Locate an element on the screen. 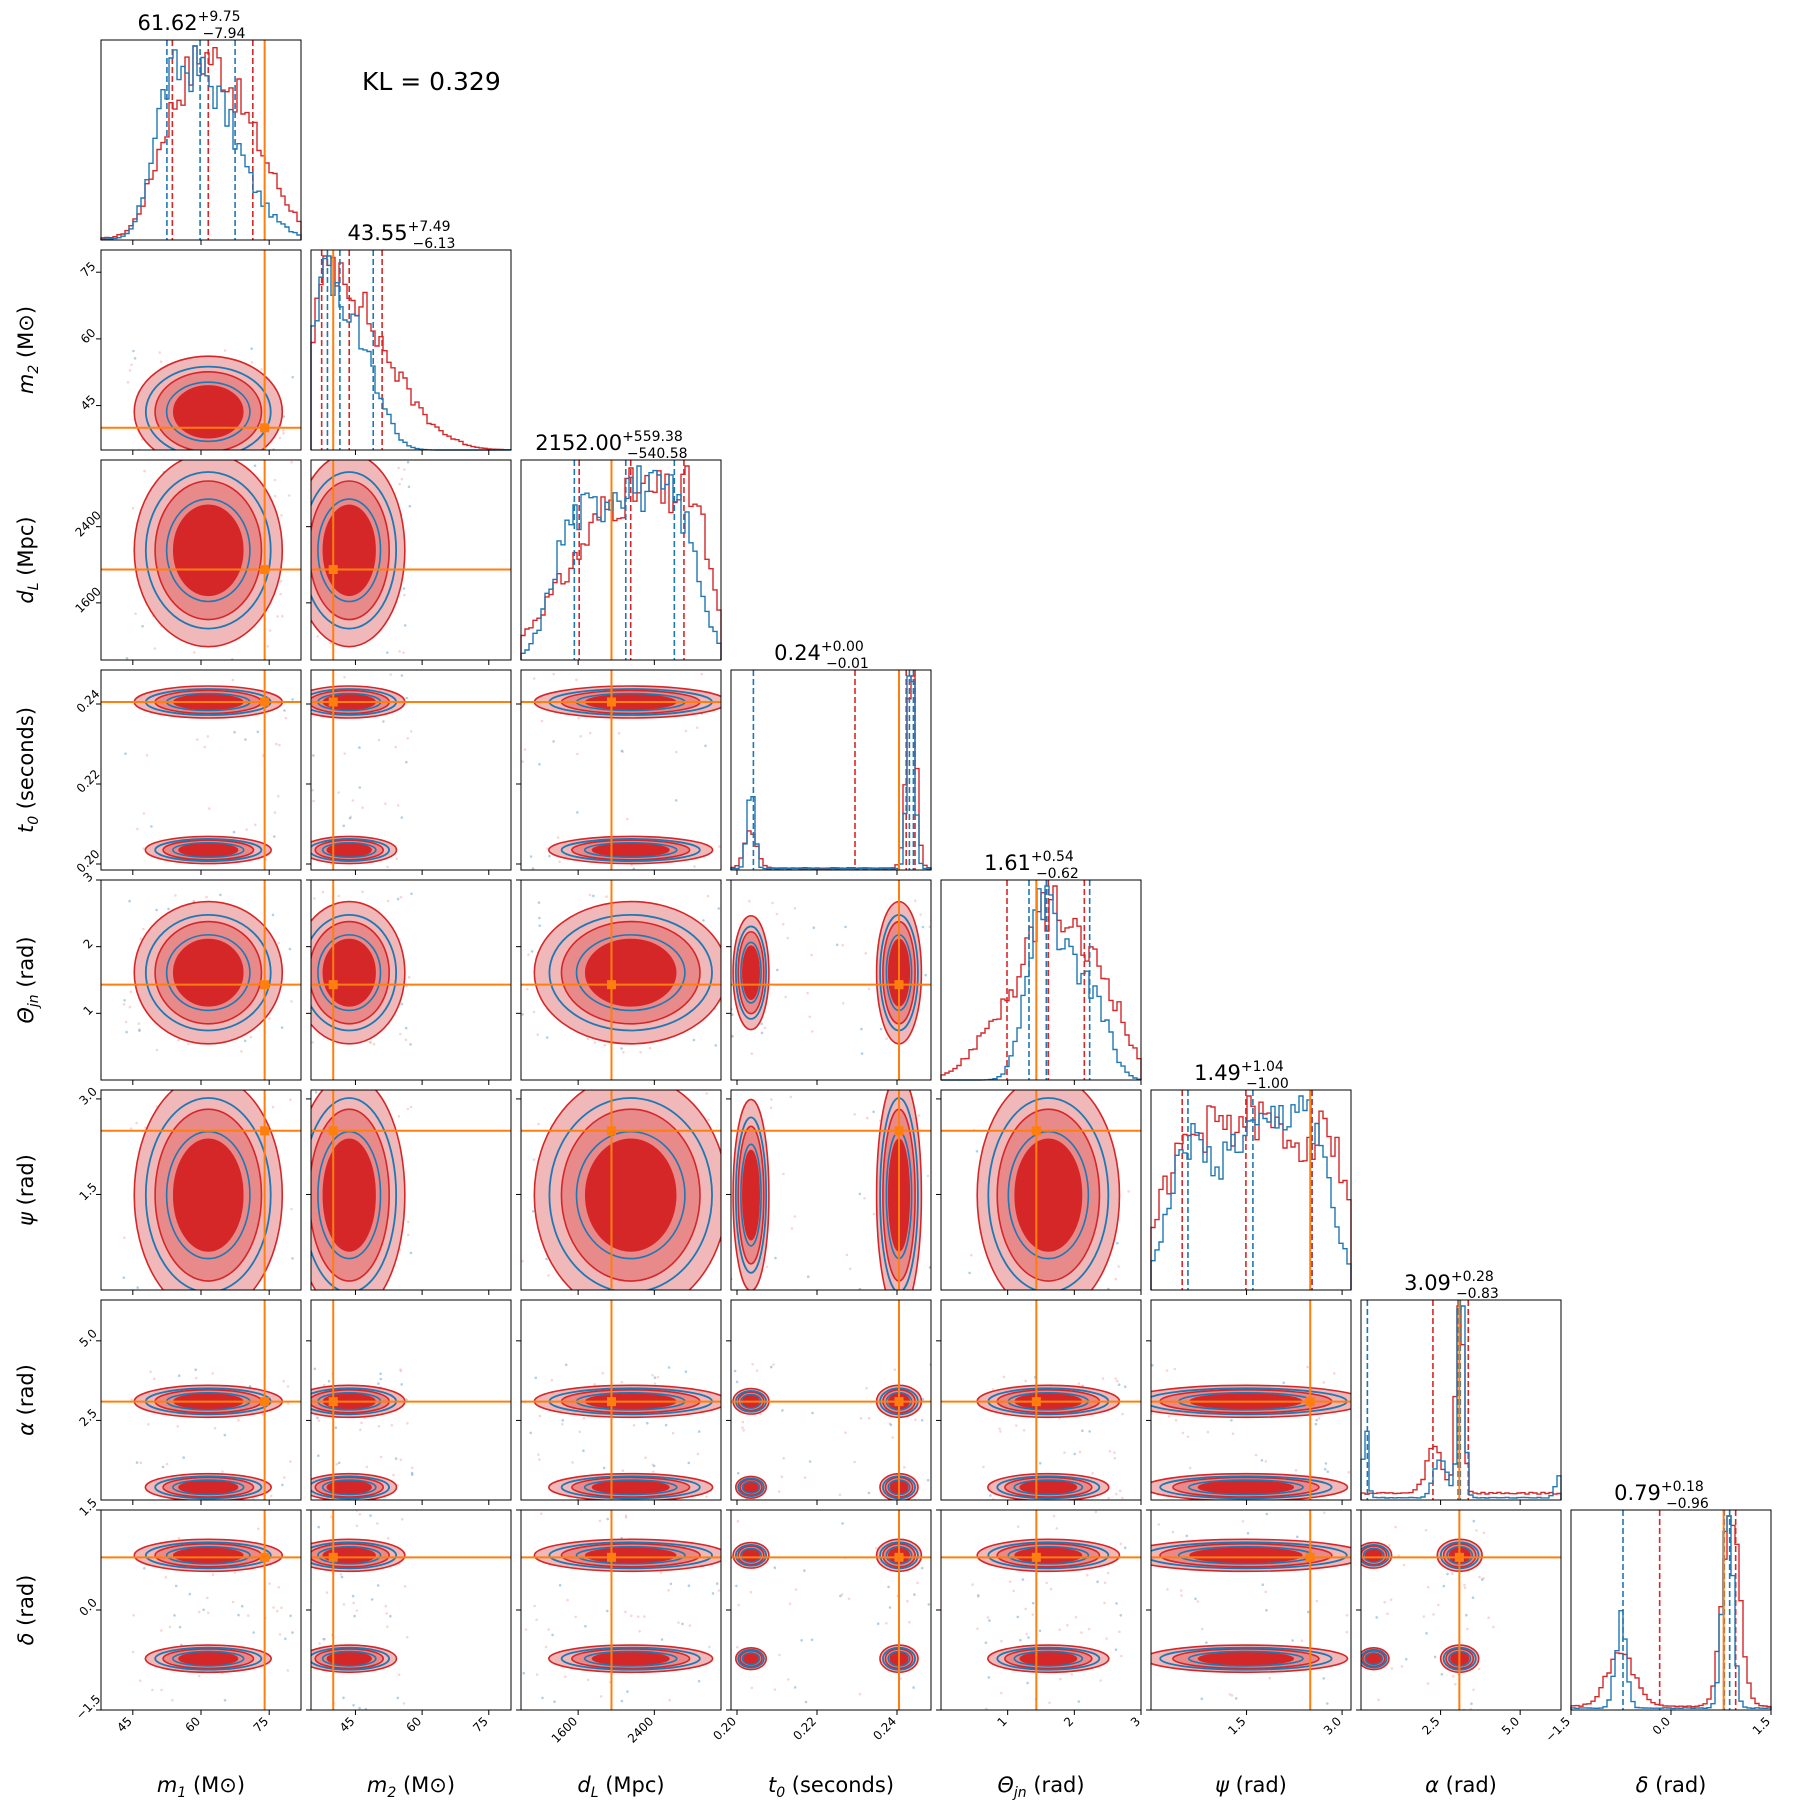  x-tick-label: 45 is located at coordinates (347, 1724).